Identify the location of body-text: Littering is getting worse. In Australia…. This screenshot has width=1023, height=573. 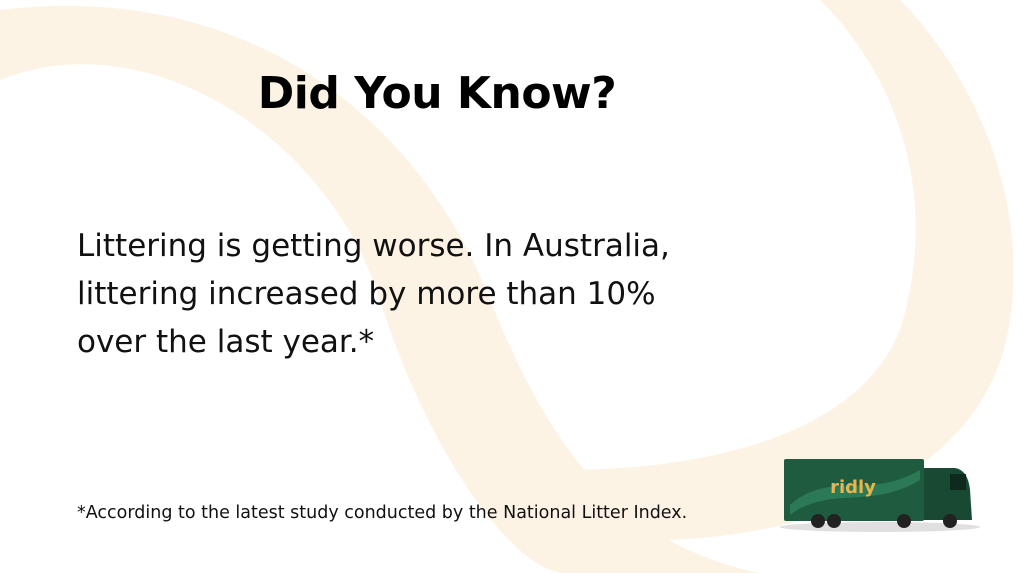
(373, 294).